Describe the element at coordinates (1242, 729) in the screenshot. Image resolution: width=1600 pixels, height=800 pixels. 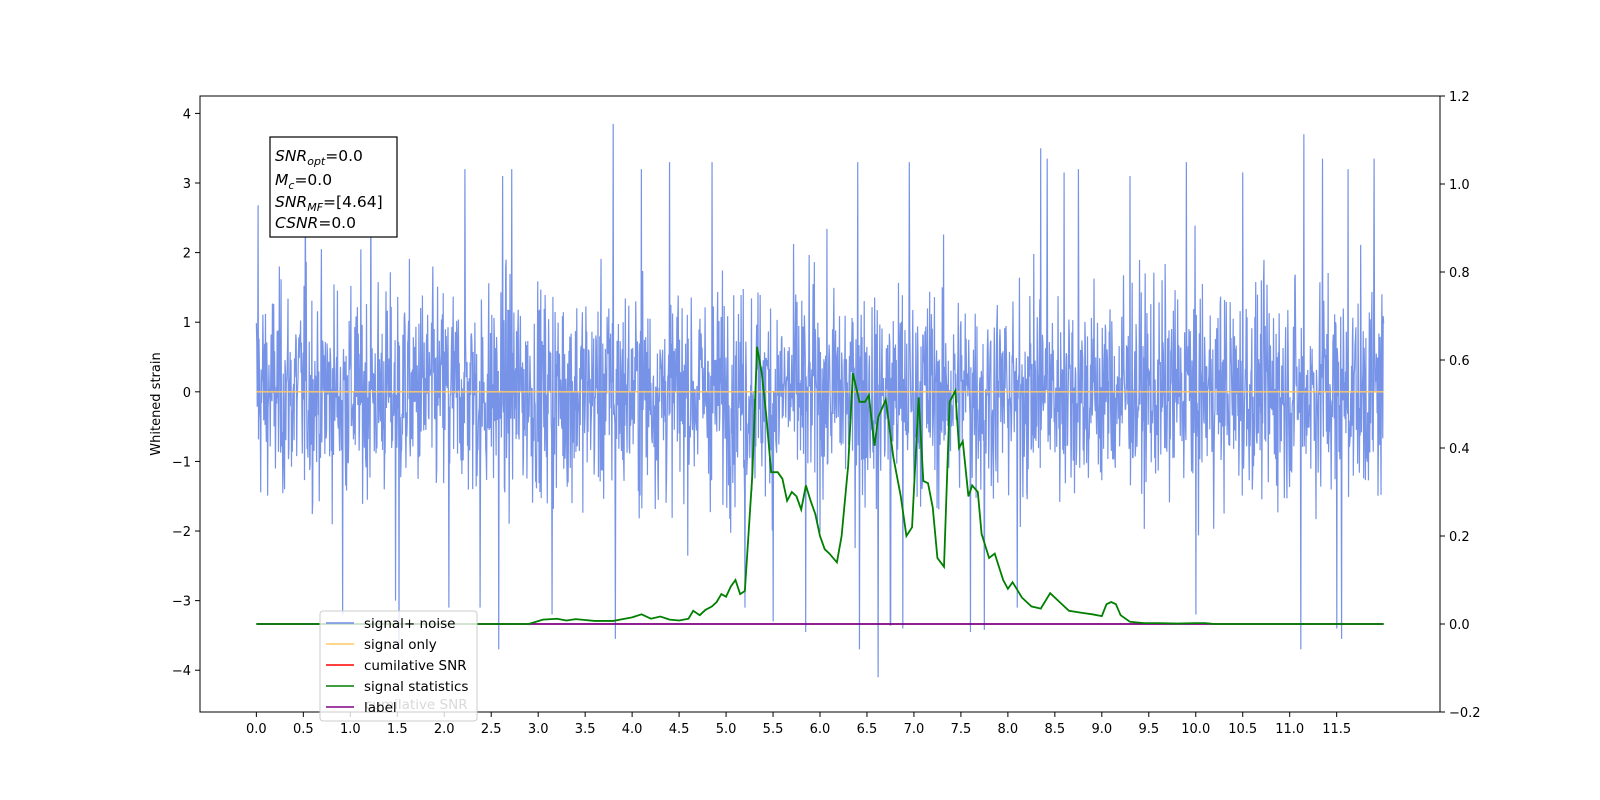
I see `x-tick-label: 10.5` at that location.